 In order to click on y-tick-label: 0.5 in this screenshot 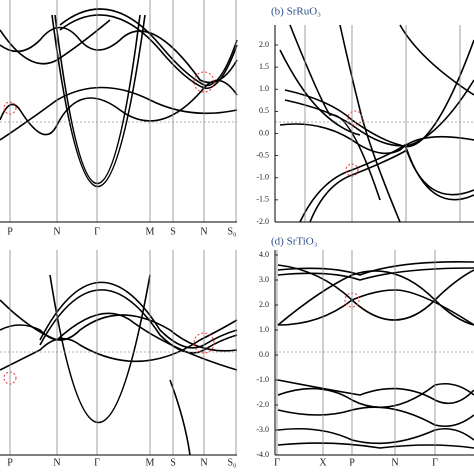, I will do `click(264, 110)`.